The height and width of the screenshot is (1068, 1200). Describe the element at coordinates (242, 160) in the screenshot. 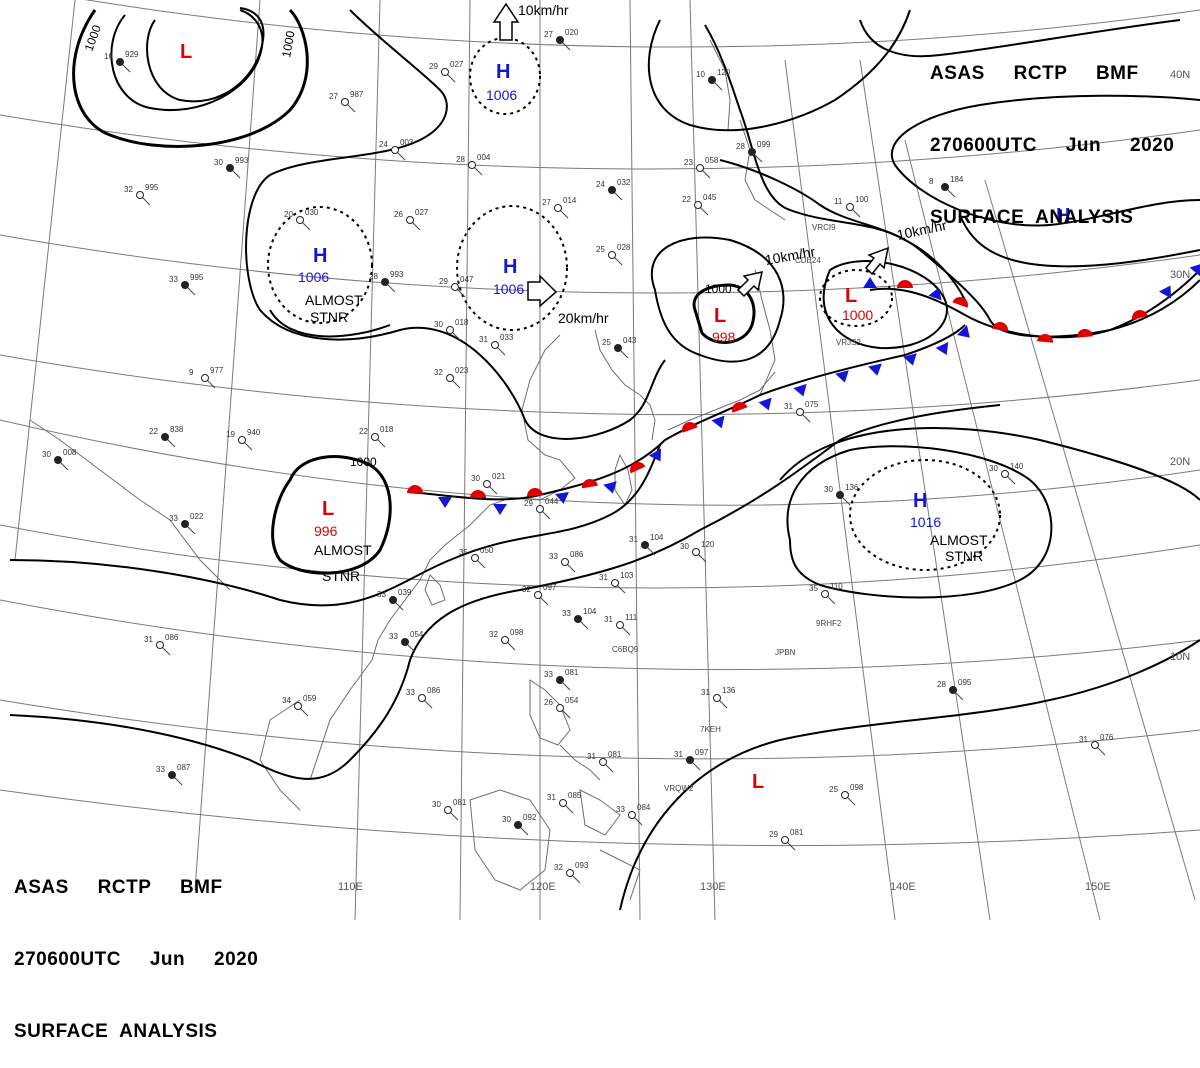

I see `station-pressure: 993` at that location.